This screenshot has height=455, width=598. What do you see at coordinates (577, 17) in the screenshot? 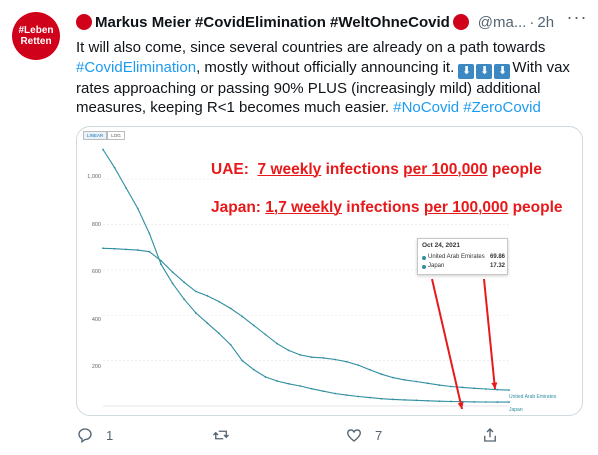
I see `more-options-icon: ···` at bounding box center [577, 17].